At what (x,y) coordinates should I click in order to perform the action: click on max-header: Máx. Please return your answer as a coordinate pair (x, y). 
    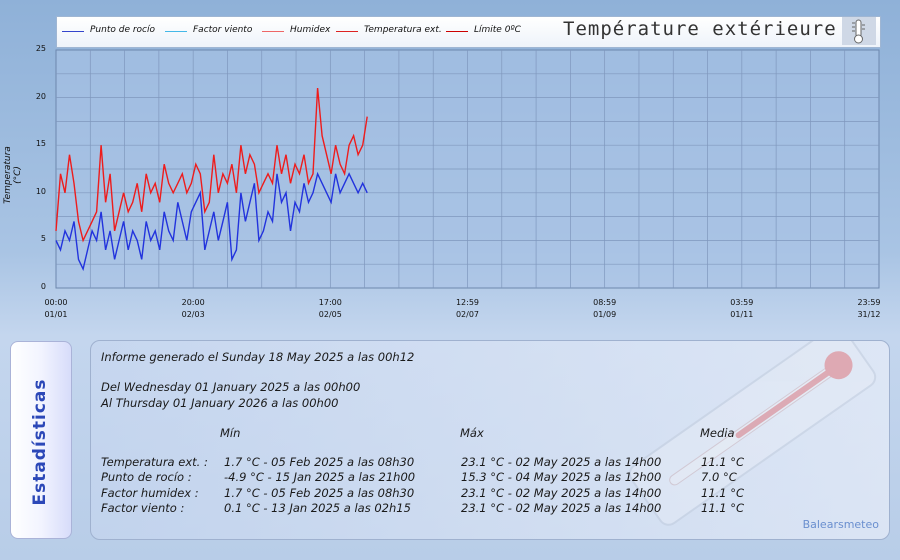
    Looking at the image, I should click on (472, 433).